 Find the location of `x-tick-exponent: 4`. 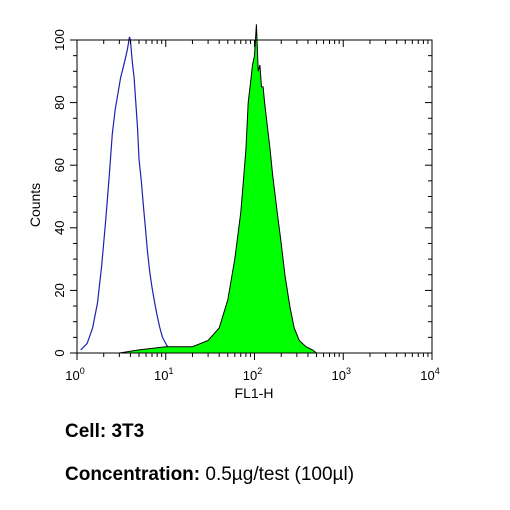

x-tick-exponent: 4 is located at coordinates (437, 371).